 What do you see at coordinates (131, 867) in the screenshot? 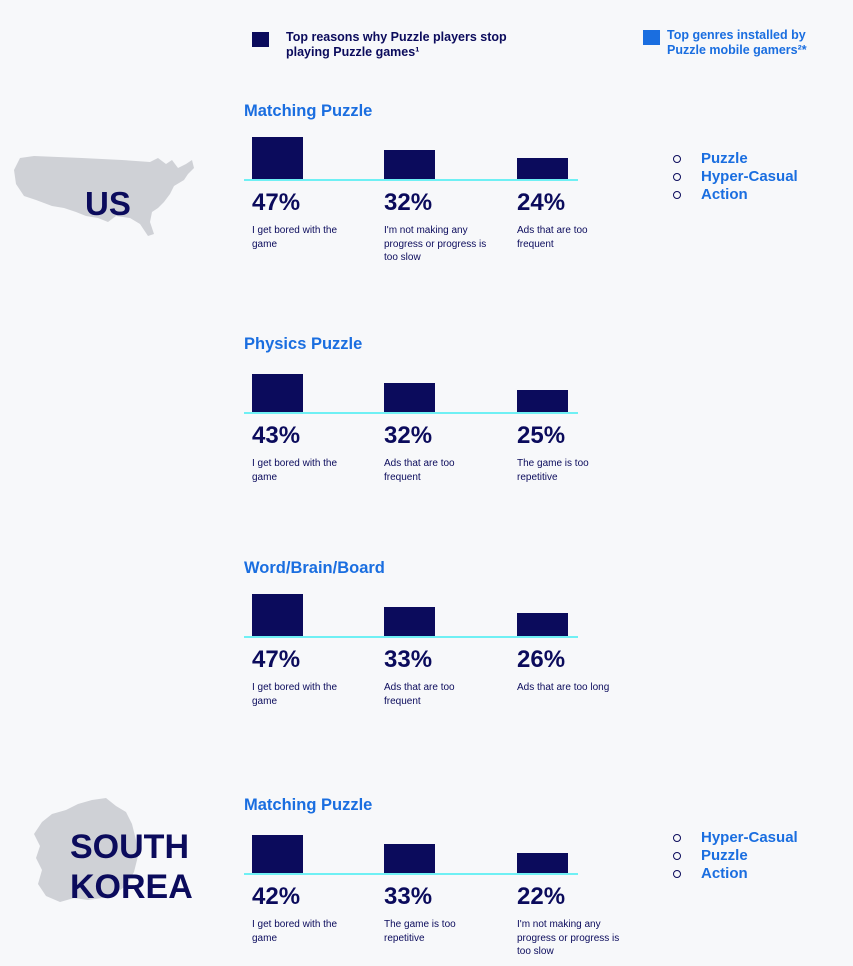
I see `country-name-south-korea: SOUTH KOREA` at bounding box center [131, 867].